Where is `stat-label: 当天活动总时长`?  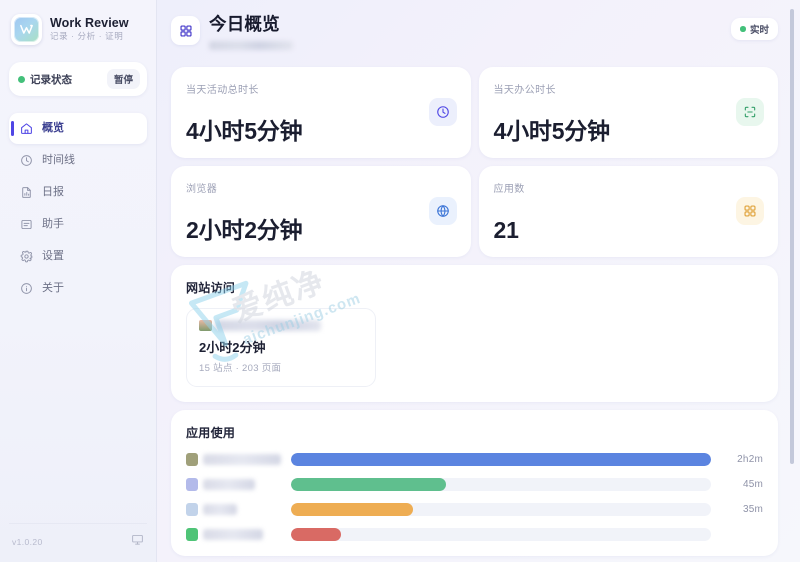 stat-label: 当天活动总时长 is located at coordinates (222, 90).